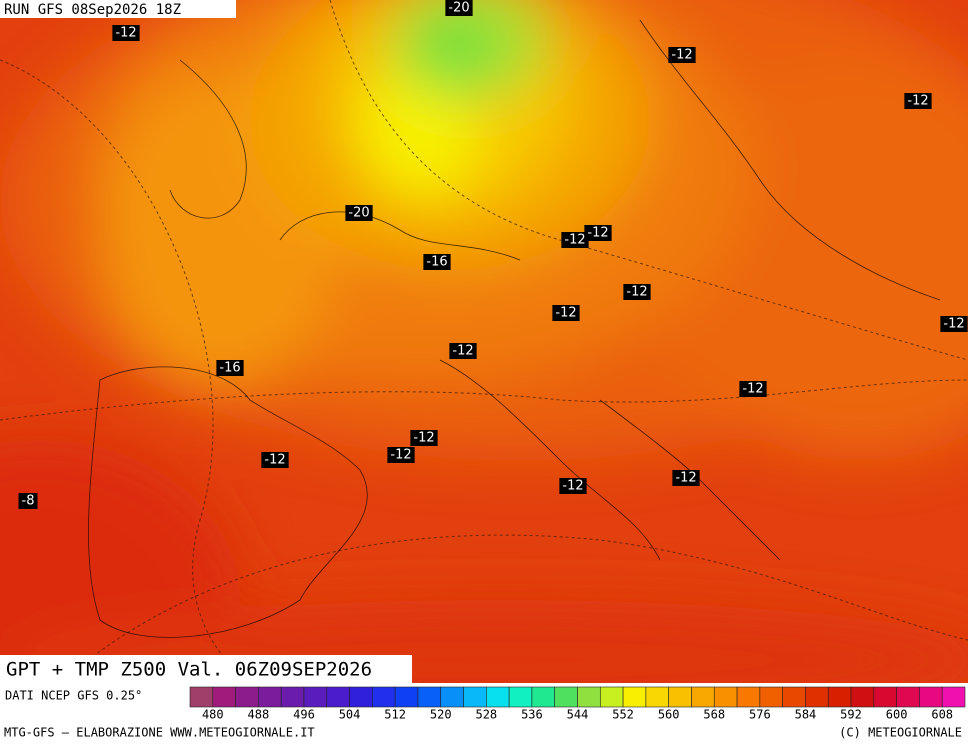  Describe the element at coordinates (714, 715) in the screenshot. I see `colorbar-tick-label: 568` at that location.